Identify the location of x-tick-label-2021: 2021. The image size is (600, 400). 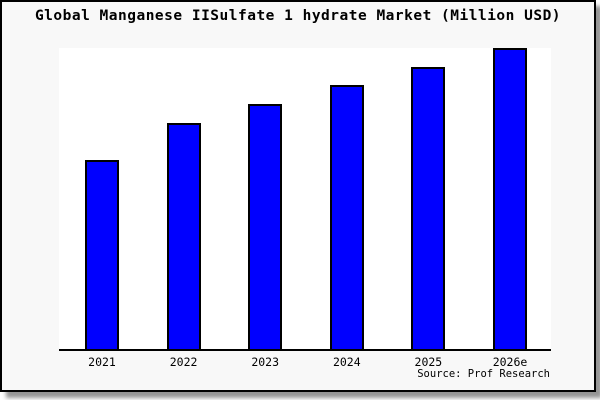
(102, 362).